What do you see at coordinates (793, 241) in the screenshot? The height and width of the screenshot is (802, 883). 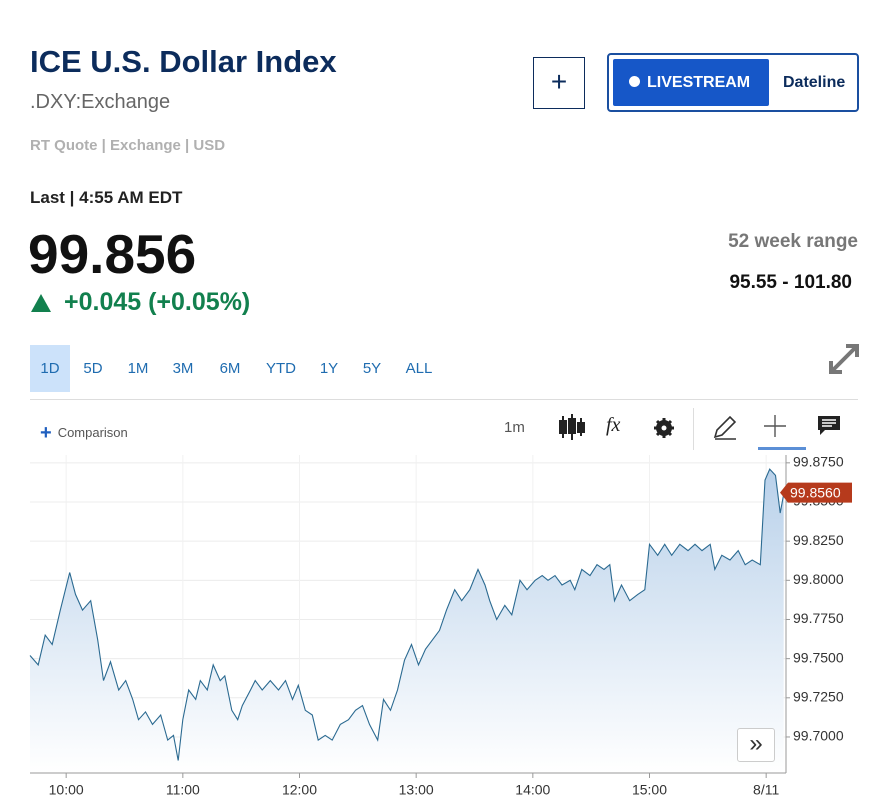 I see `range-label: 52 week range` at bounding box center [793, 241].